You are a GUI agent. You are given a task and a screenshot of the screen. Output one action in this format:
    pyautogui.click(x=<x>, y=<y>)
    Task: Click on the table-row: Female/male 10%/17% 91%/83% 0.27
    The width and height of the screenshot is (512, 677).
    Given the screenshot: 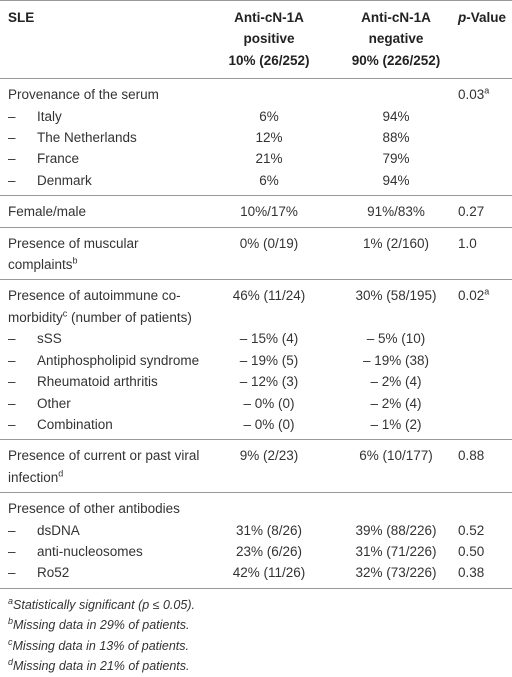 What is the action you would take?
    pyautogui.click(x=256, y=211)
    